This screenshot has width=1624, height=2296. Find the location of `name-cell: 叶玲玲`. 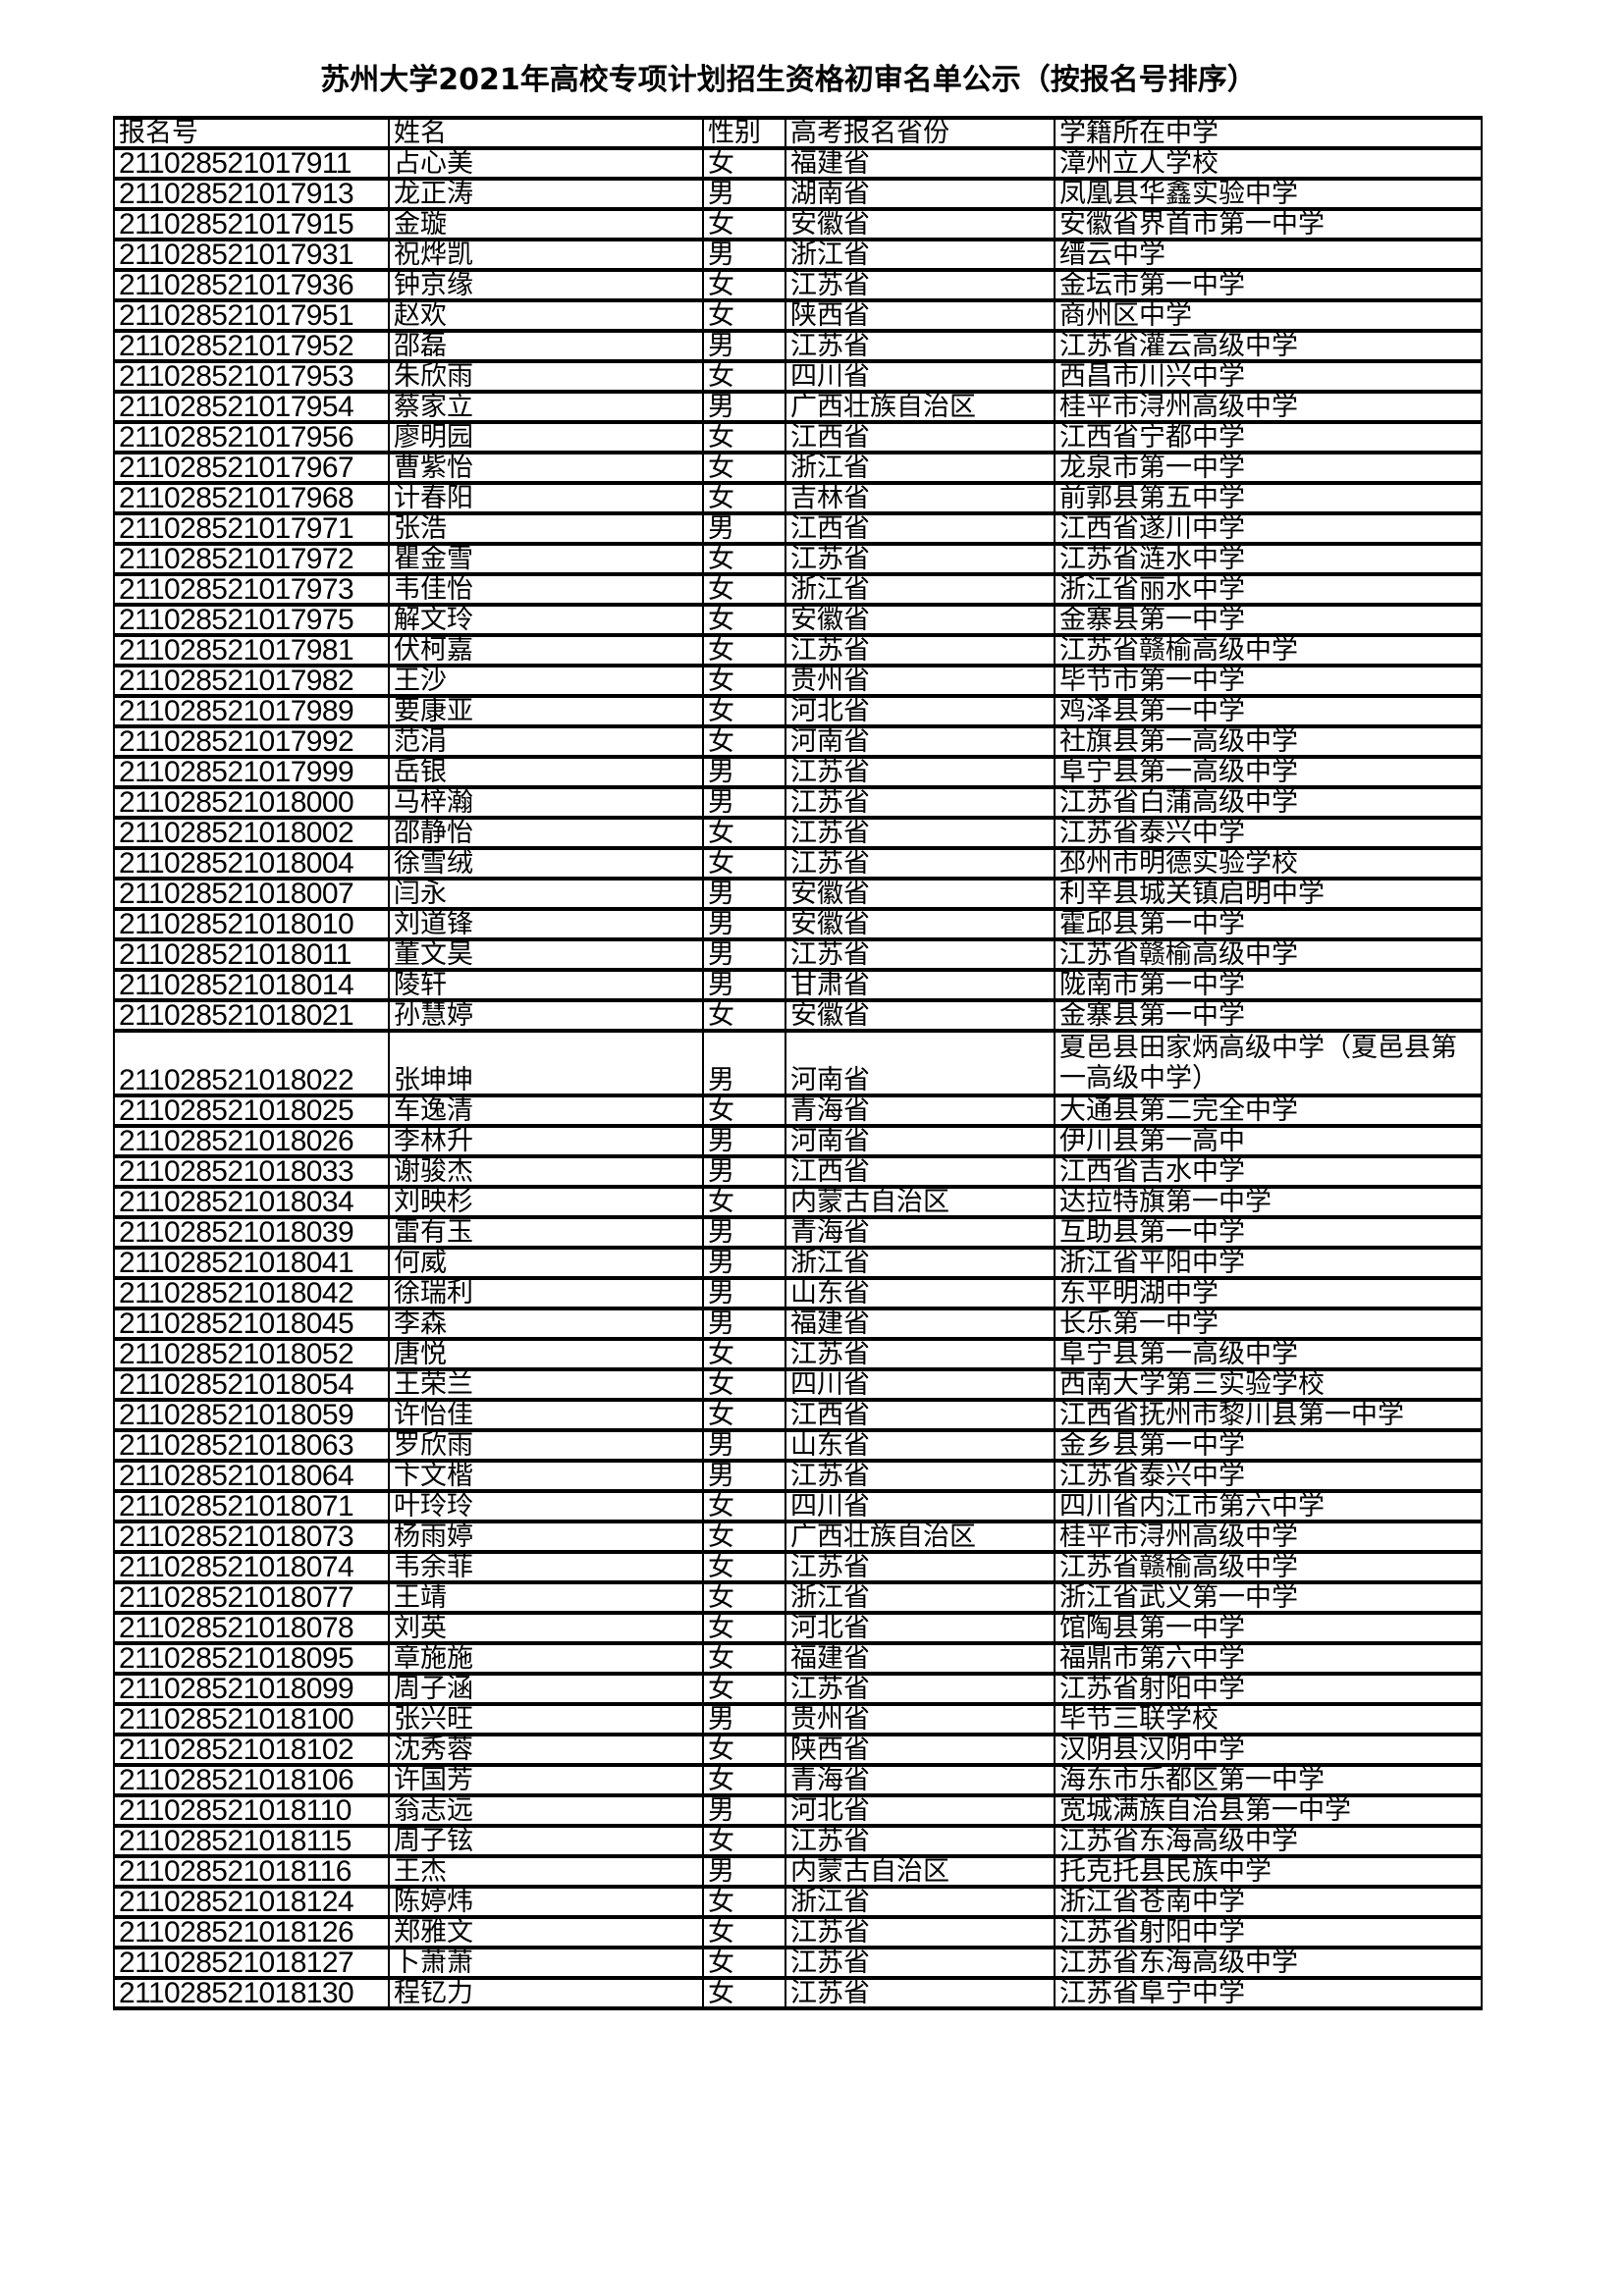

name-cell: 叶玲玲 is located at coordinates (546, 1506).